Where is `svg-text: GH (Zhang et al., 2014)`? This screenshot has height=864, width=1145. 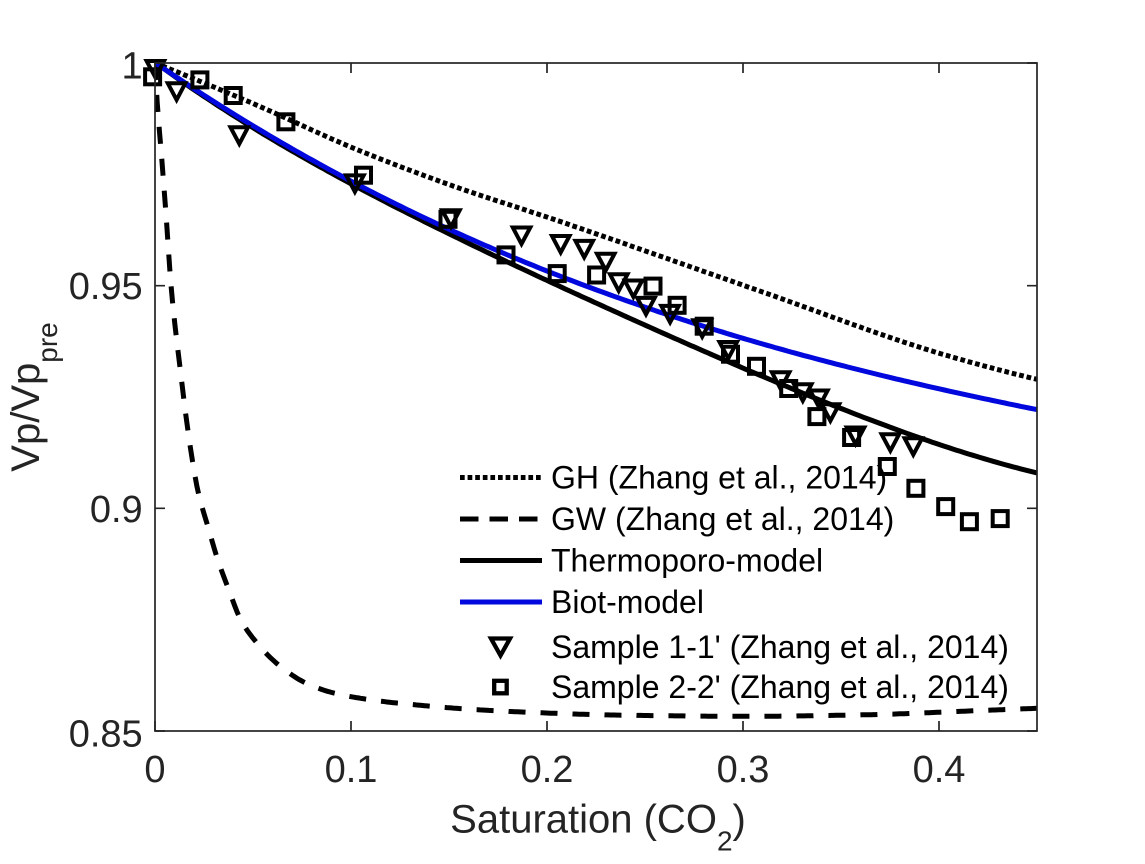 svg-text: GH (Zhang et al., 2014) is located at coordinates (719, 478).